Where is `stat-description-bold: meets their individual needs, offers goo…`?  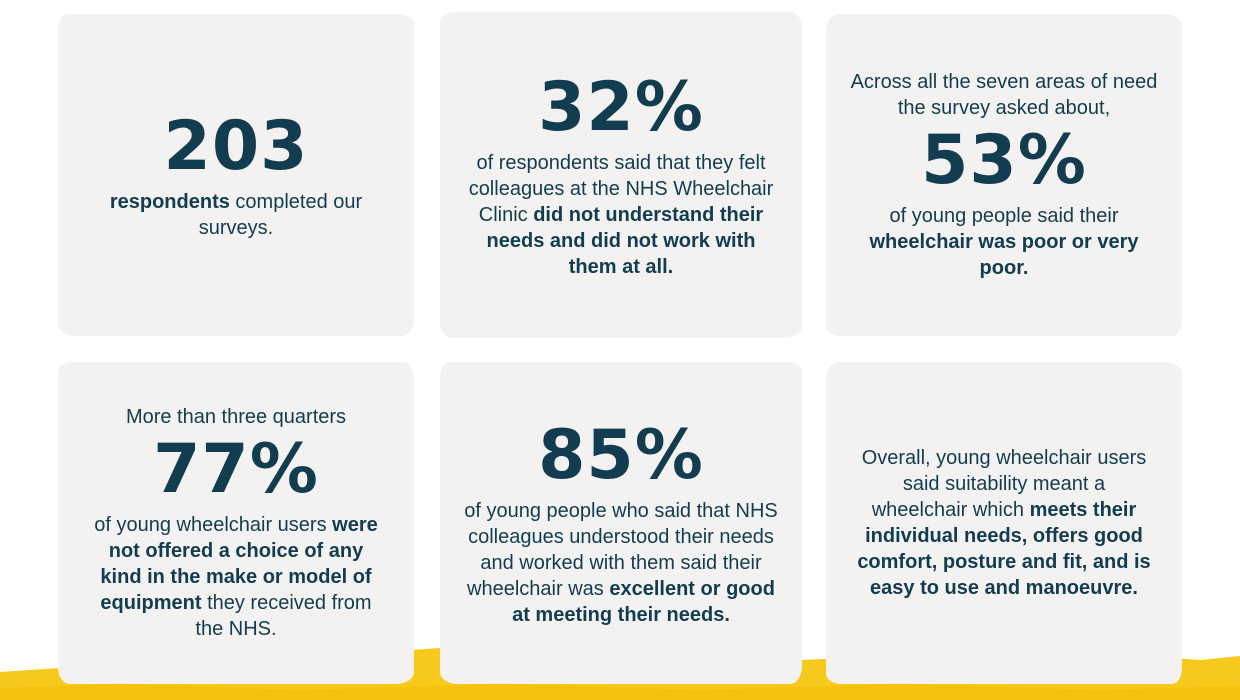 stat-description-bold: meets their individual needs, offers goo… is located at coordinates (1004, 549).